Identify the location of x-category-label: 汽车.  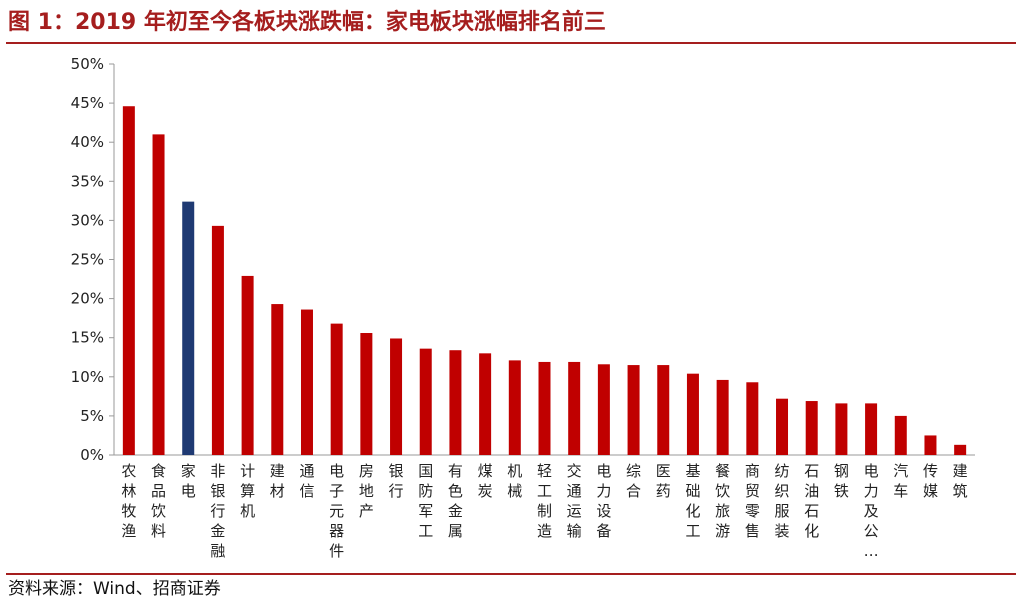
(900, 481).